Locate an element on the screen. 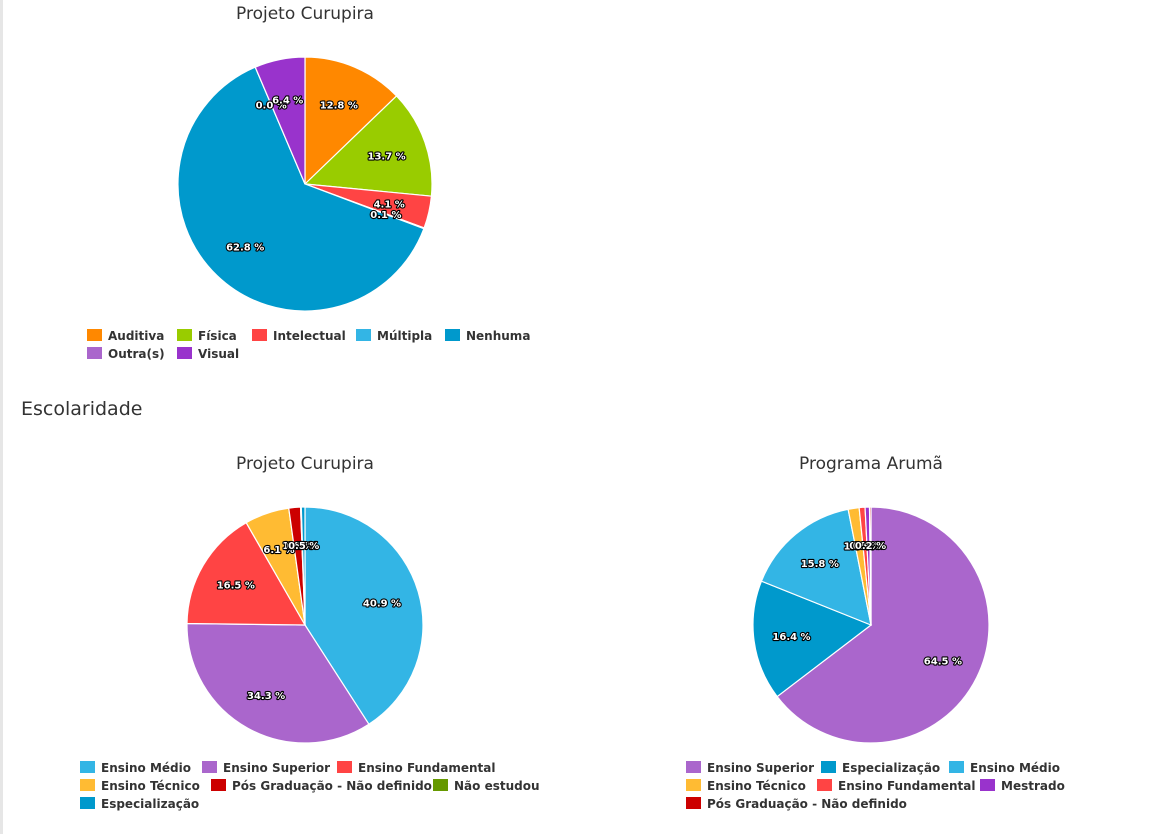 The width and height of the screenshot is (1171, 834). pie-slice-ensino-medio is located at coordinates (816, 567).